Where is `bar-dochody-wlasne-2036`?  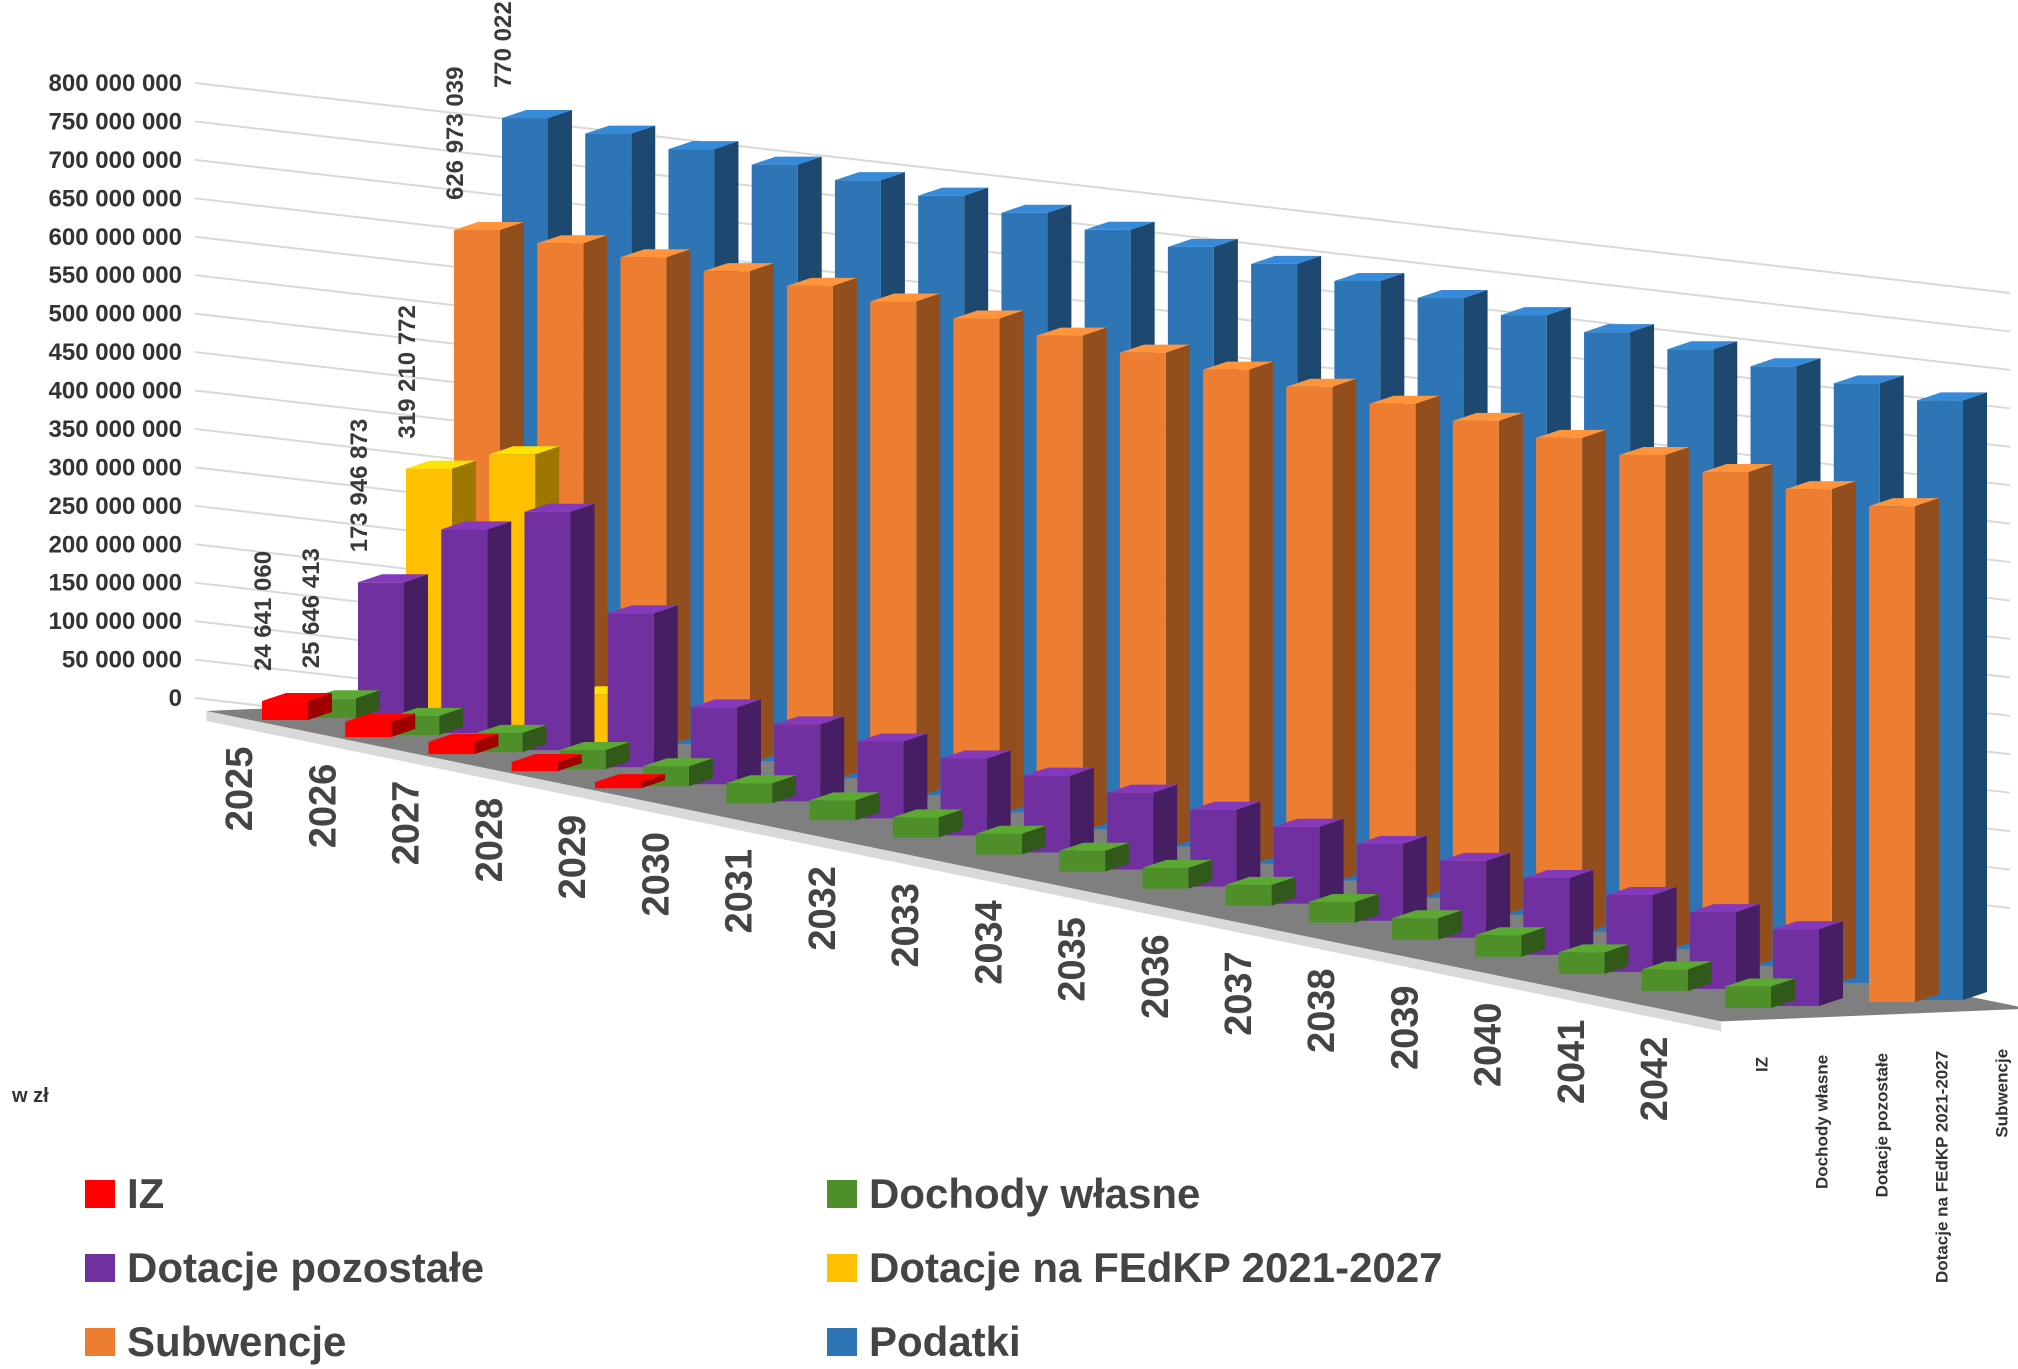 bar-dochody-wlasne-2036 is located at coordinates (1260, 891).